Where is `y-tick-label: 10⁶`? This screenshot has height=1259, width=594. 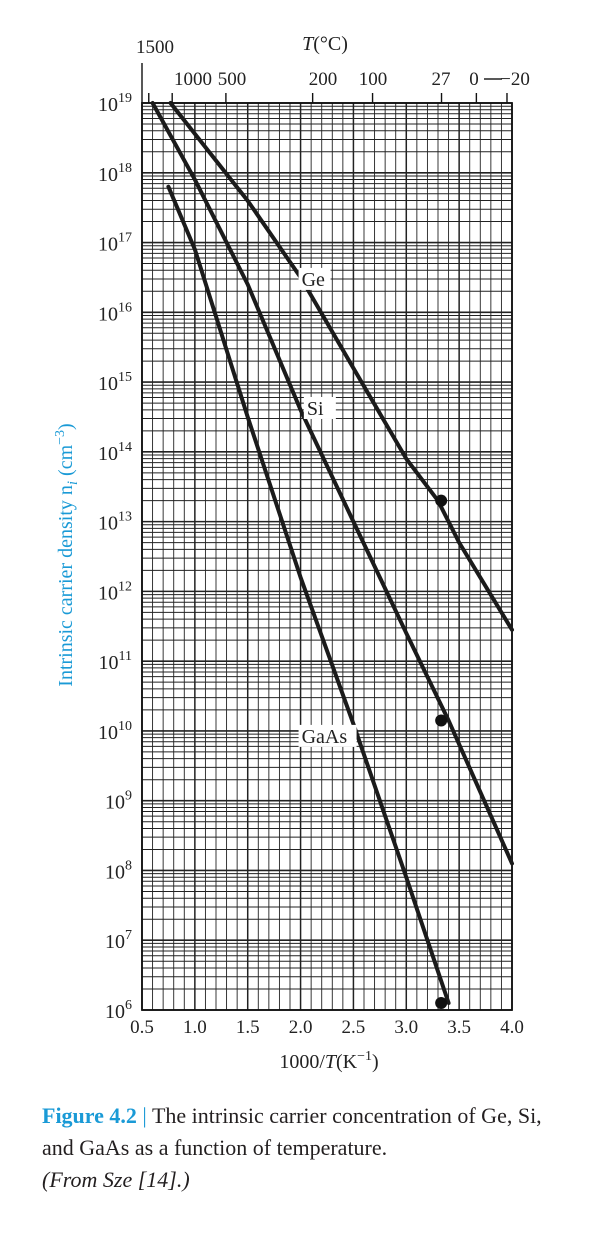 y-tick-label: 10⁶ is located at coordinates (118, 1010).